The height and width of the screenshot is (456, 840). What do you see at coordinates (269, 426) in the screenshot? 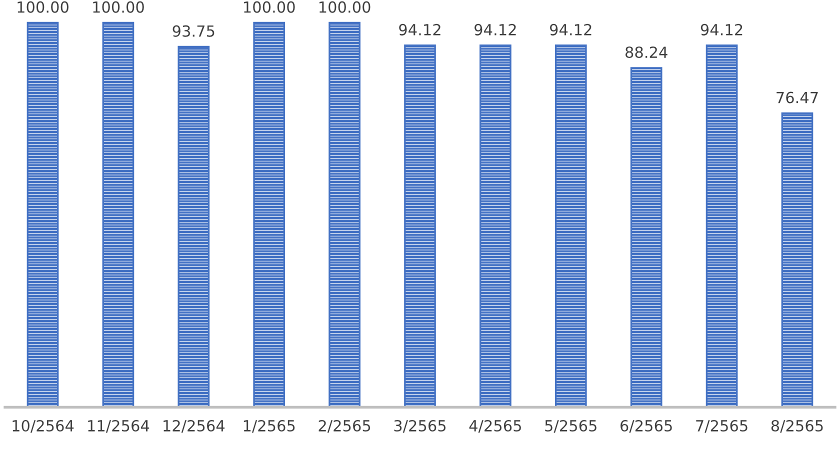
I see `x-tick-label: 1/2565` at bounding box center [269, 426].